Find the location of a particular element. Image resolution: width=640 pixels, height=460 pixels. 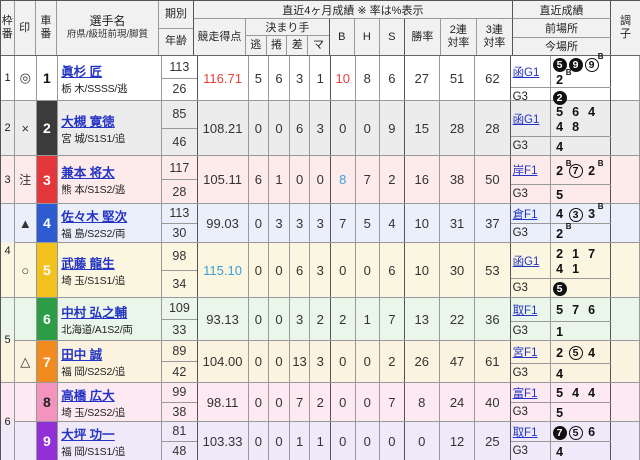

b-value: 2 is located at coordinates (343, 319).